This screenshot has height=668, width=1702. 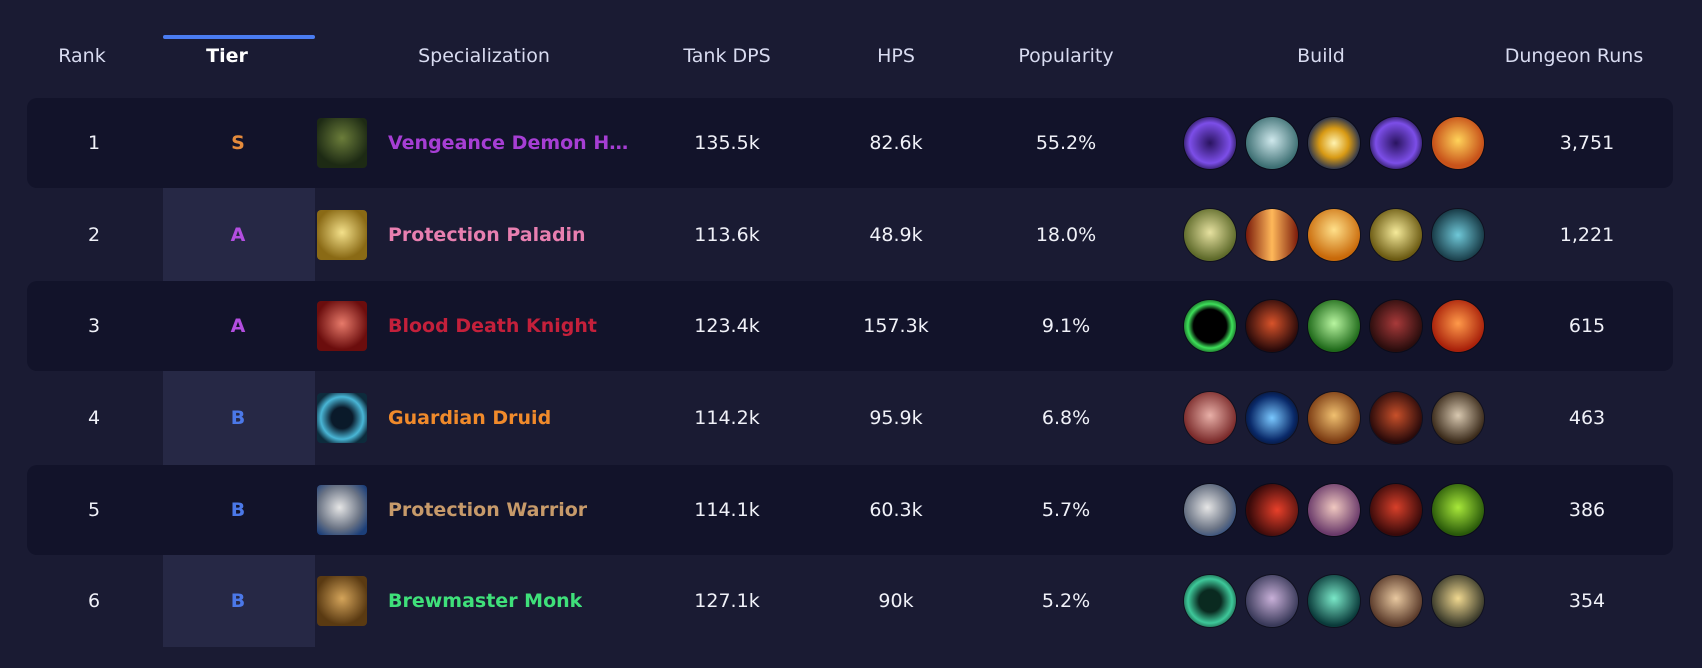 I want to click on tier-column-highlight, so click(x=239, y=372).